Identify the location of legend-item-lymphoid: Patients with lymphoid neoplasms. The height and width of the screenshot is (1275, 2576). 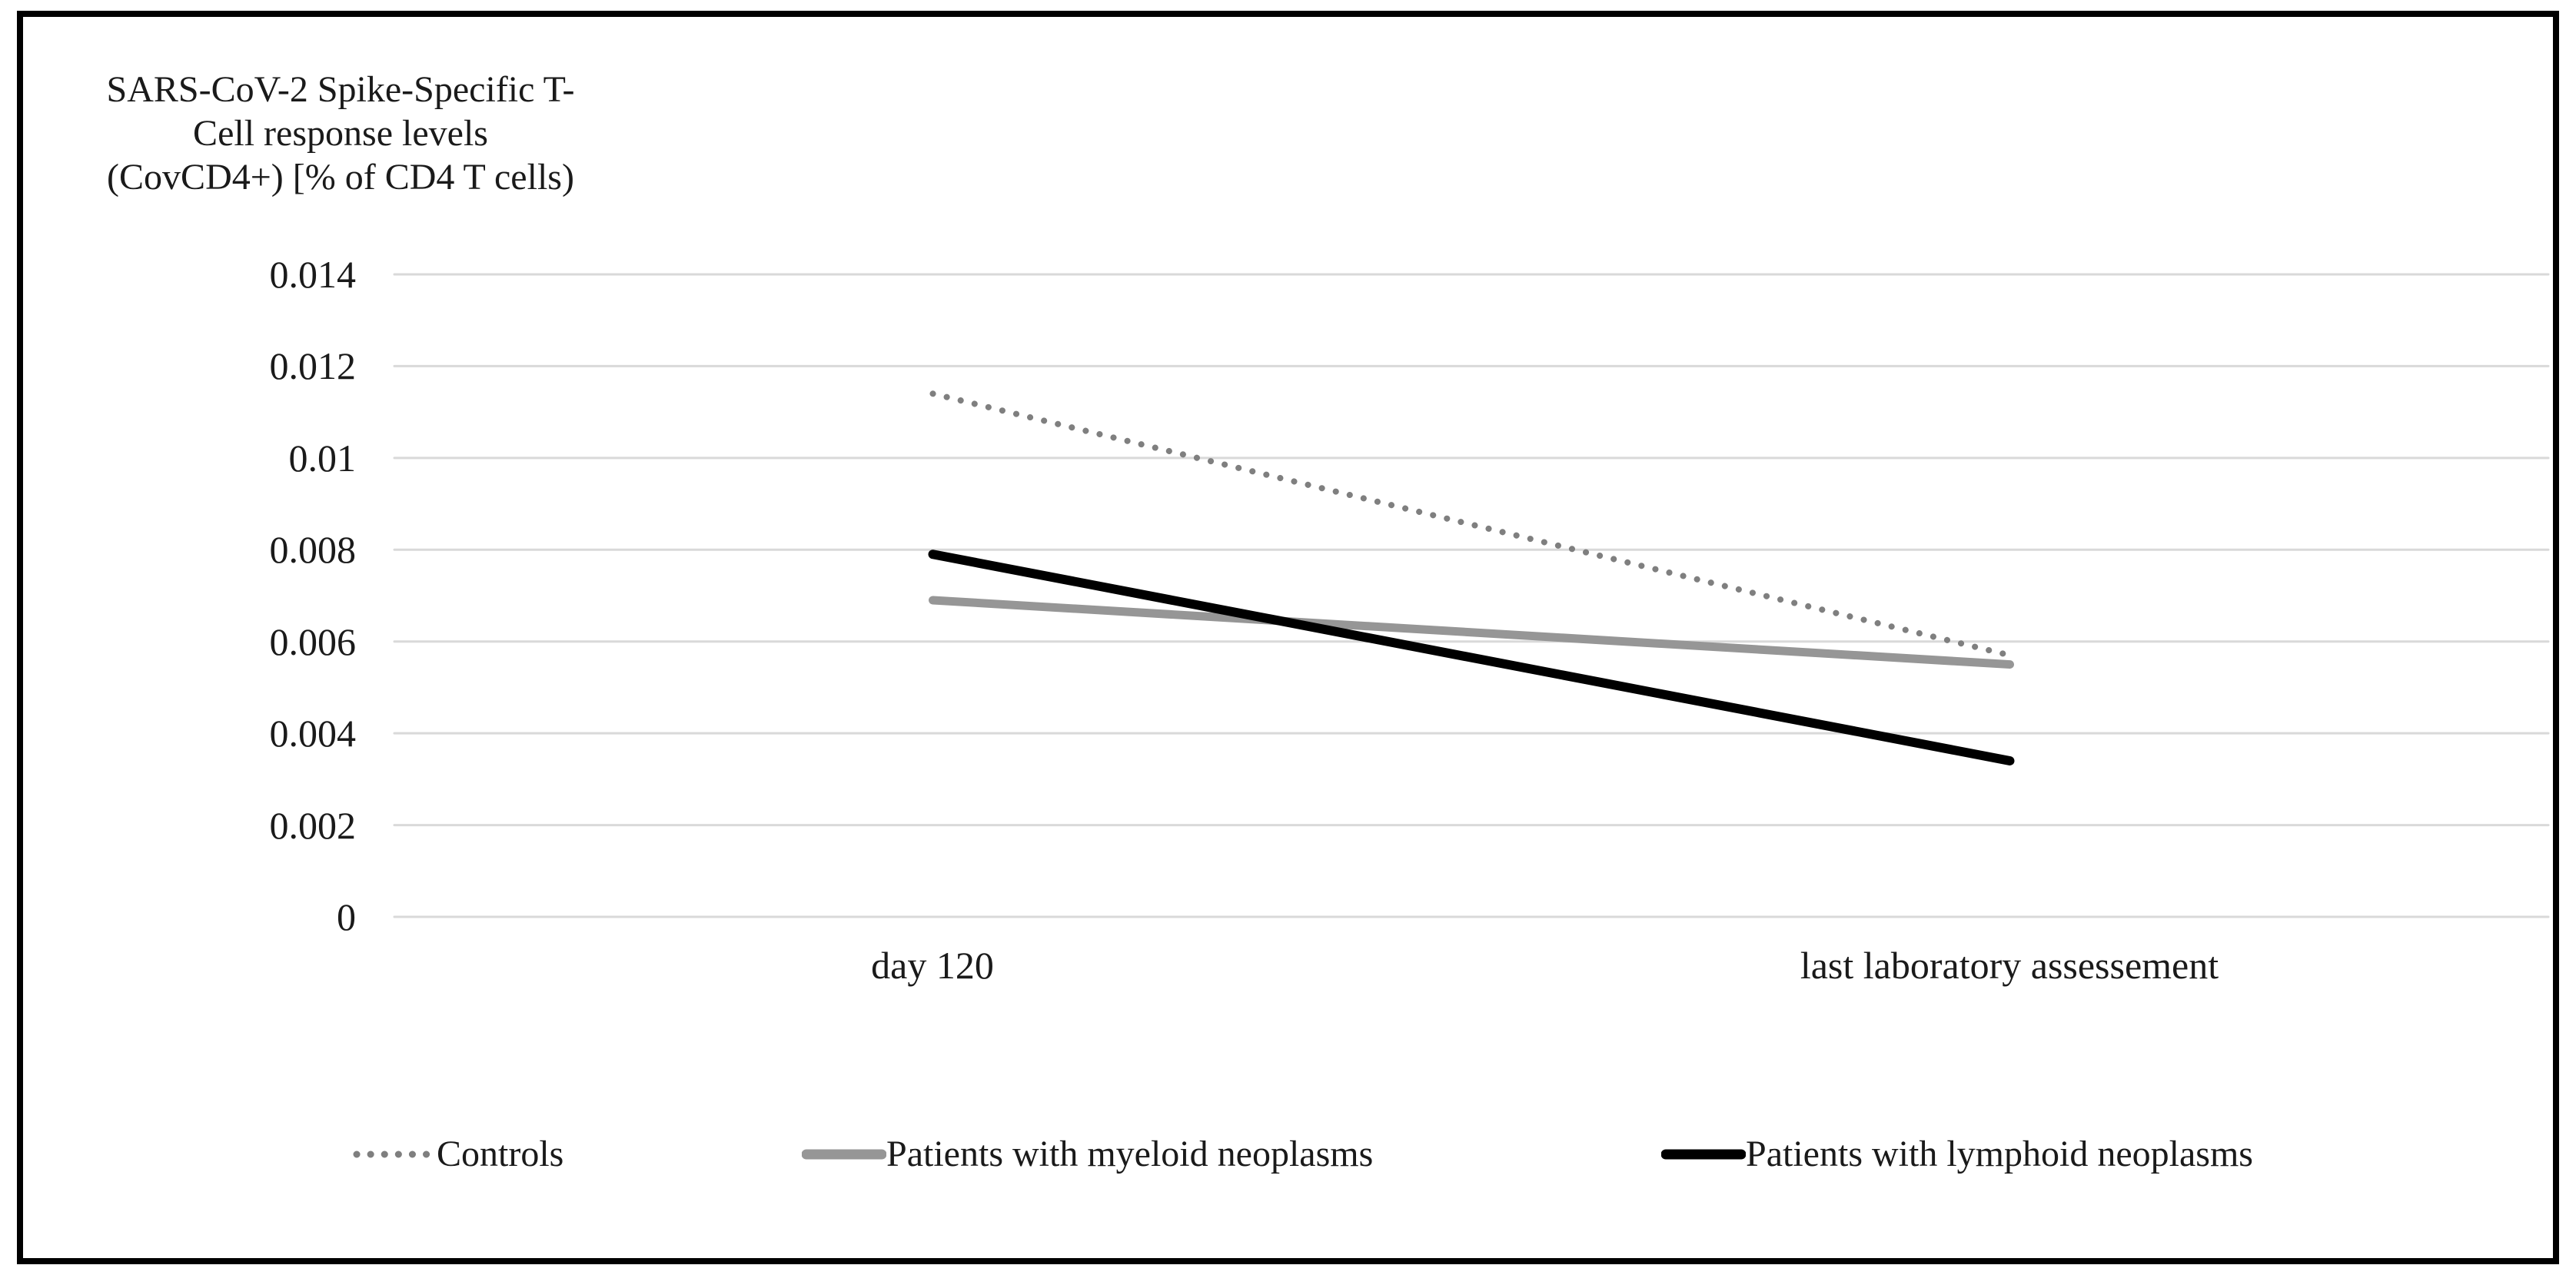
(1957, 1154).